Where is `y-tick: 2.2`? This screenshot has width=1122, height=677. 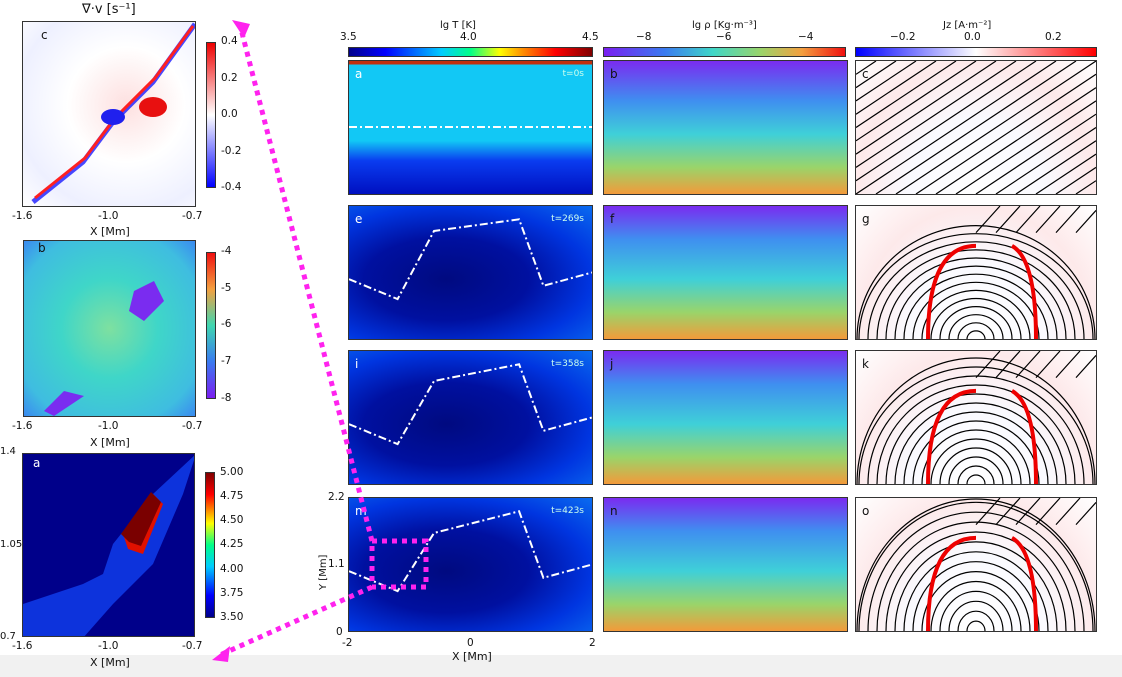
y-tick: 2.2 is located at coordinates (336, 497).